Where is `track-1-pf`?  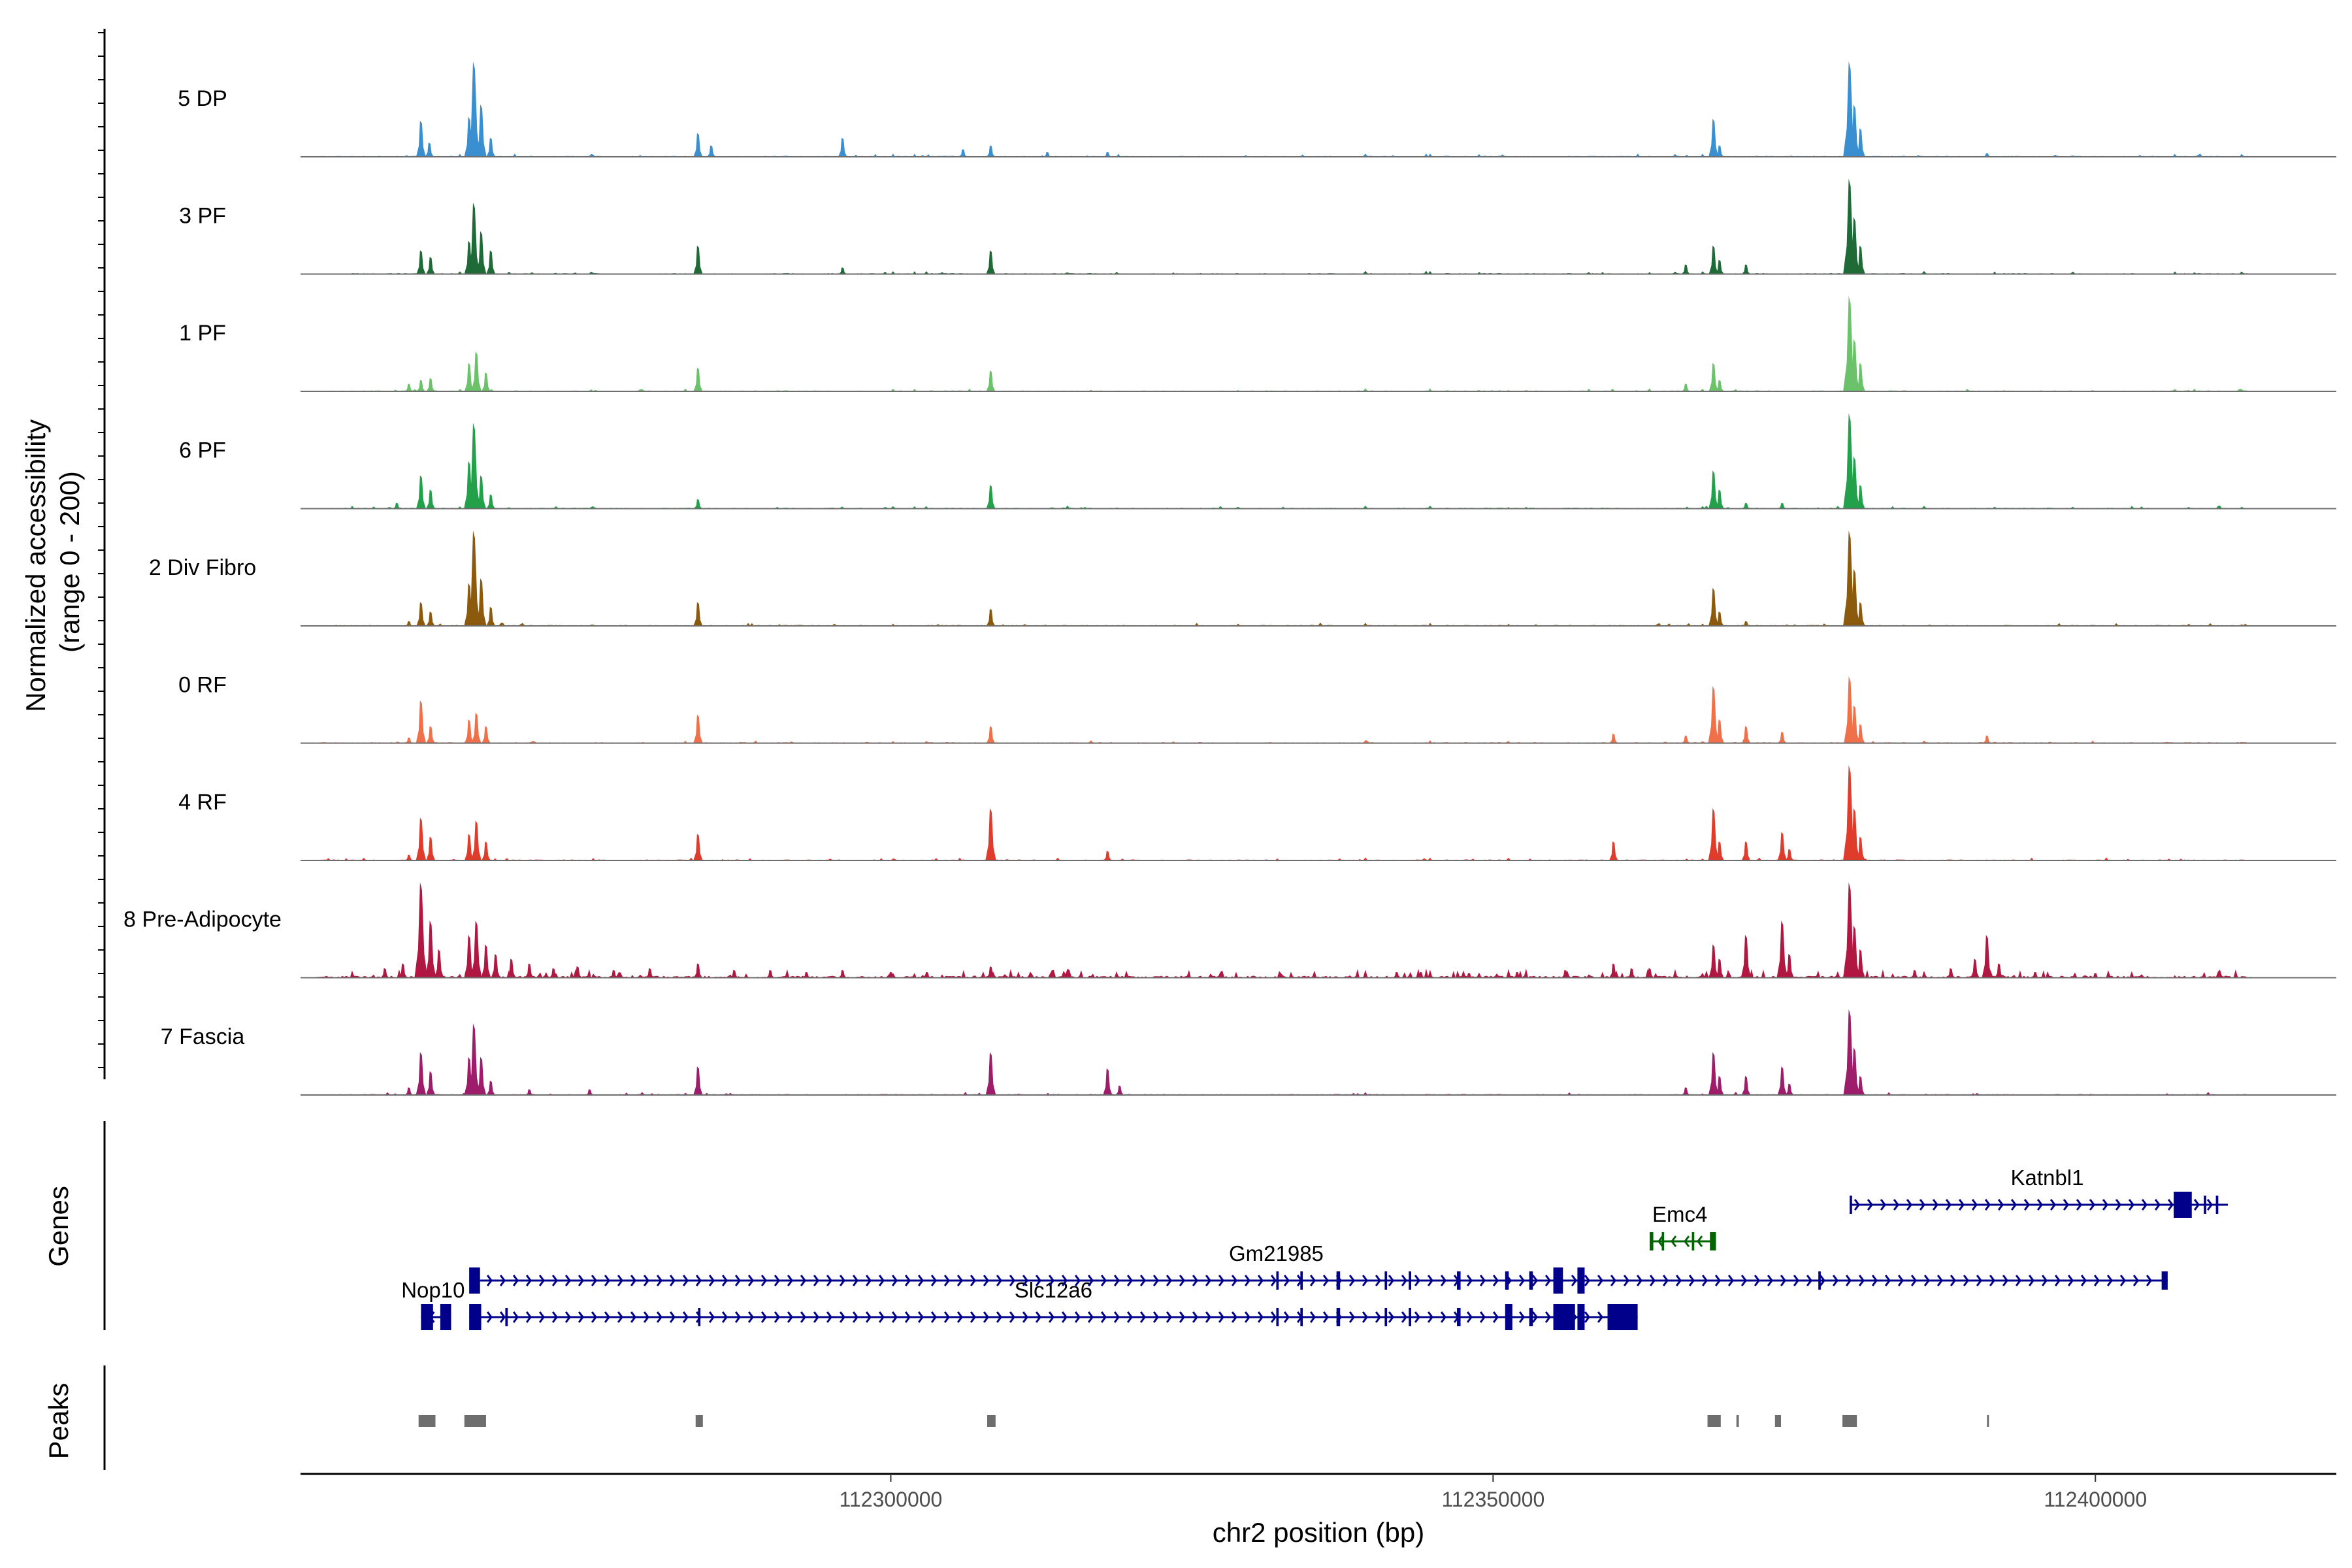
track-1-pf is located at coordinates (1318, 344).